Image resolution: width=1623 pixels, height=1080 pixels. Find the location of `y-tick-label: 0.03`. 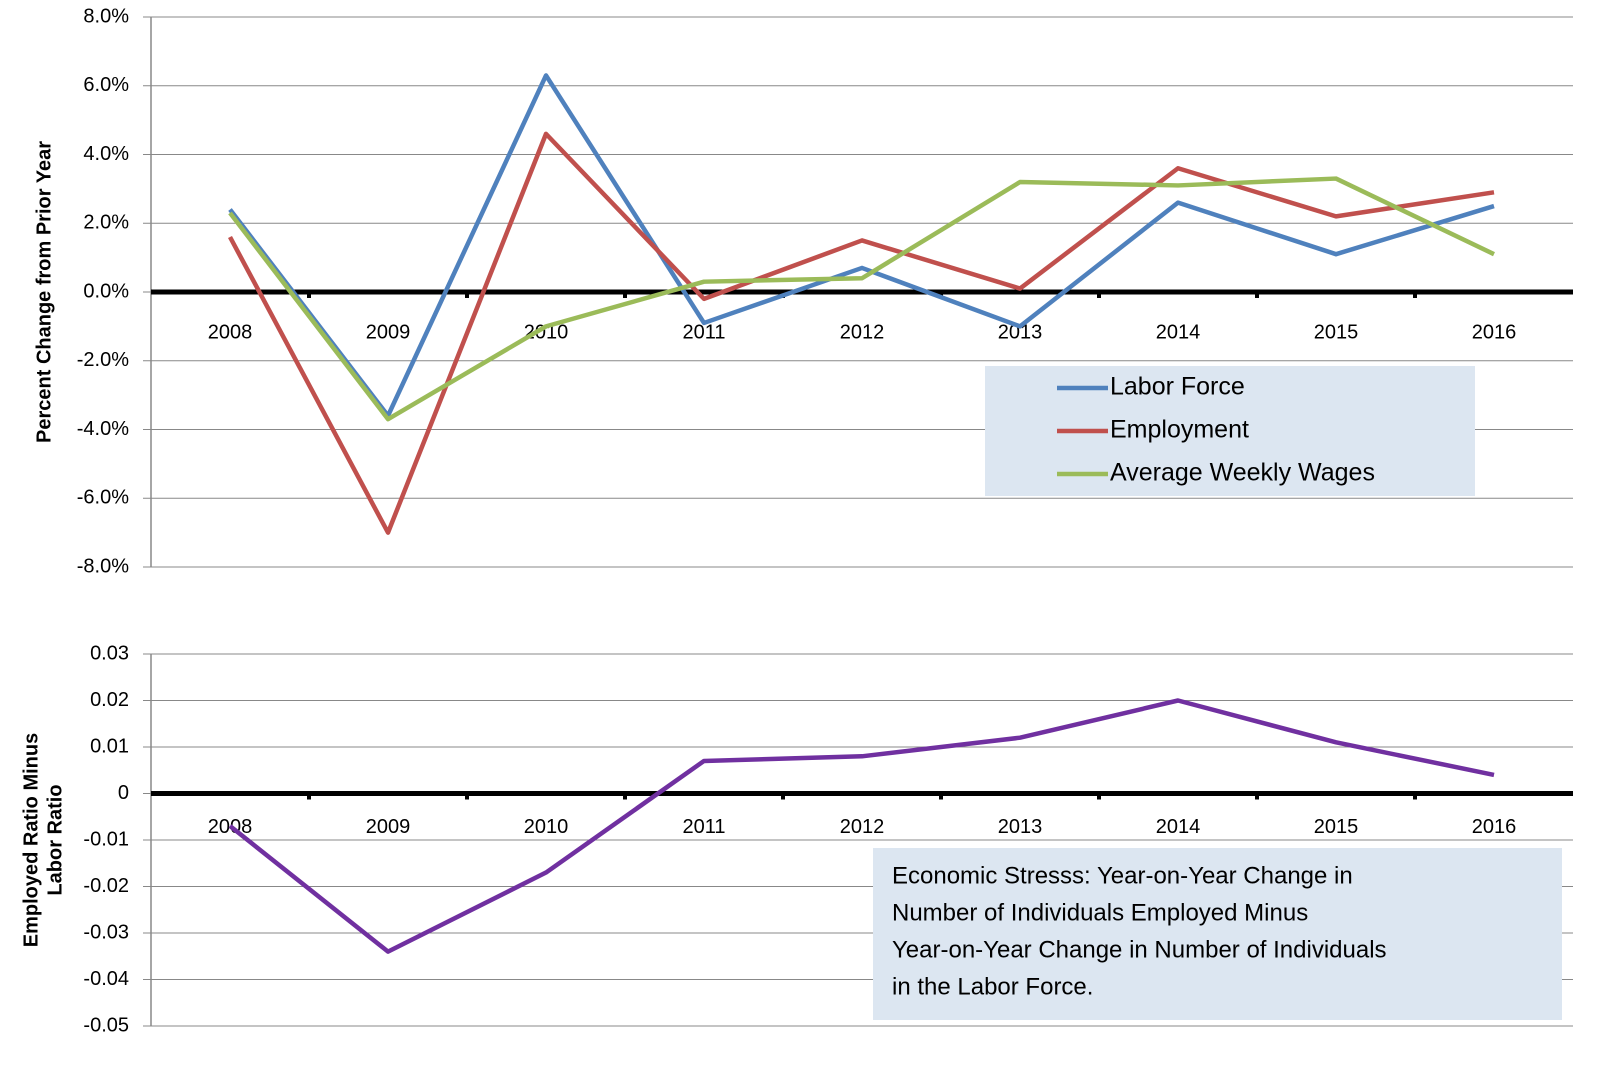

y-tick-label: 0.03 is located at coordinates (109, 653).